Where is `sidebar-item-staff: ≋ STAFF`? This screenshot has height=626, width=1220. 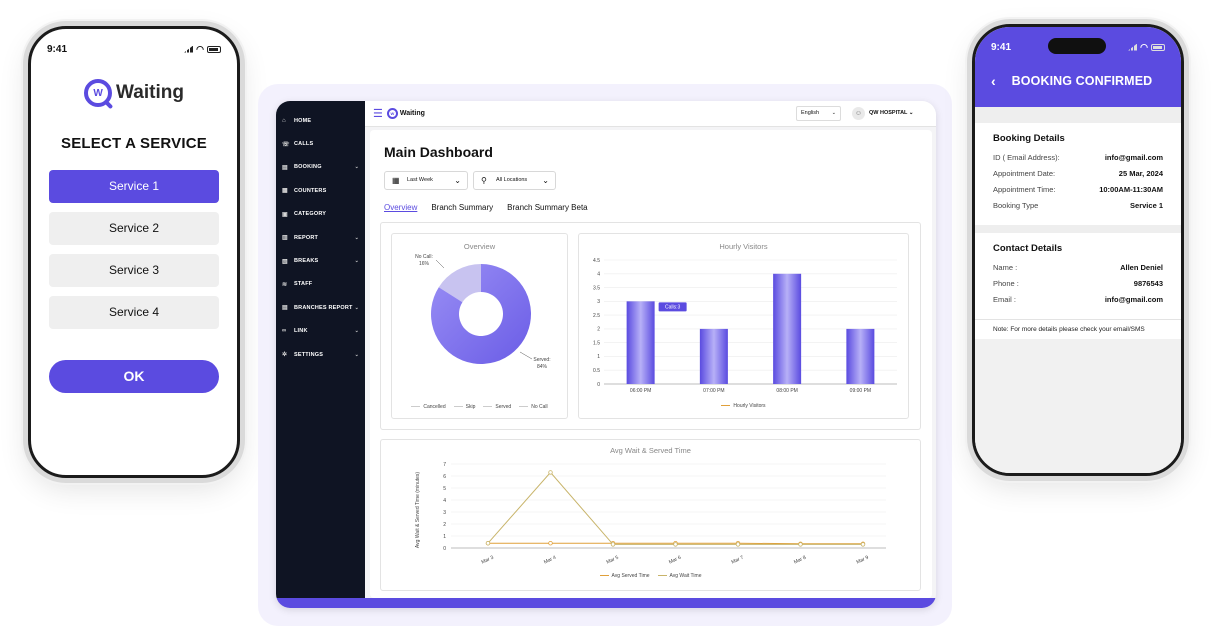
sidebar-item-staff: ≋ STAFF is located at coordinates (320, 284).